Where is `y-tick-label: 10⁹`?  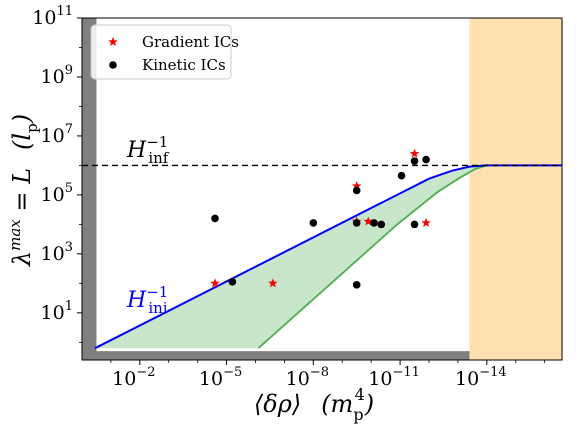
y-tick-label: 10⁹ is located at coordinates (57, 75).